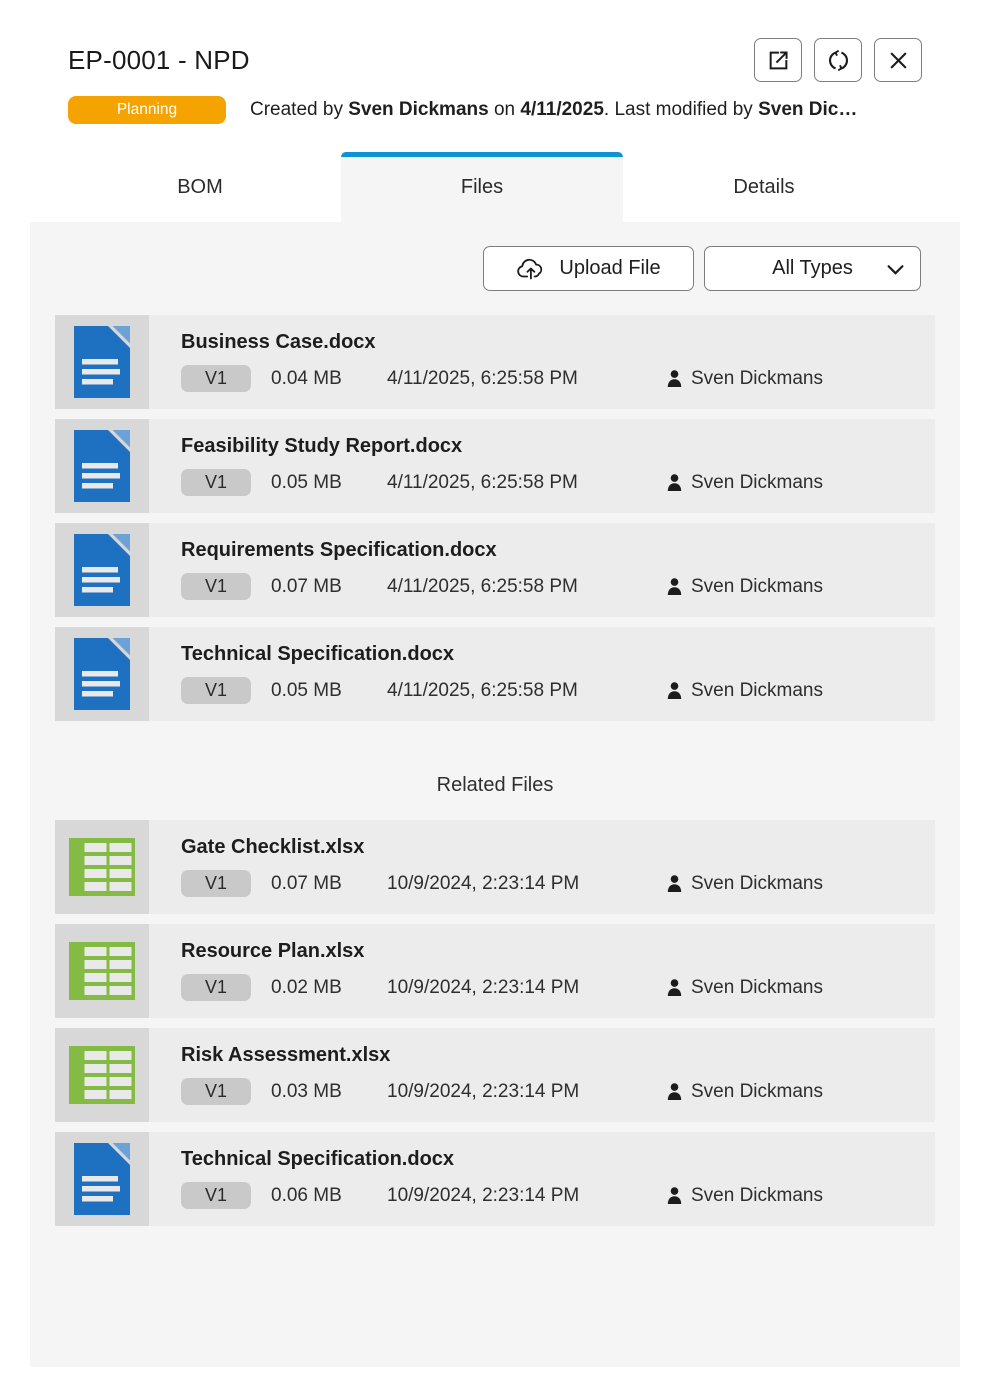 This screenshot has height=1390, width=990. Describe the element at coordinates (286, 1055) in the screenshot. I see `file-name: Risk Assessment.xlsx` at that location.